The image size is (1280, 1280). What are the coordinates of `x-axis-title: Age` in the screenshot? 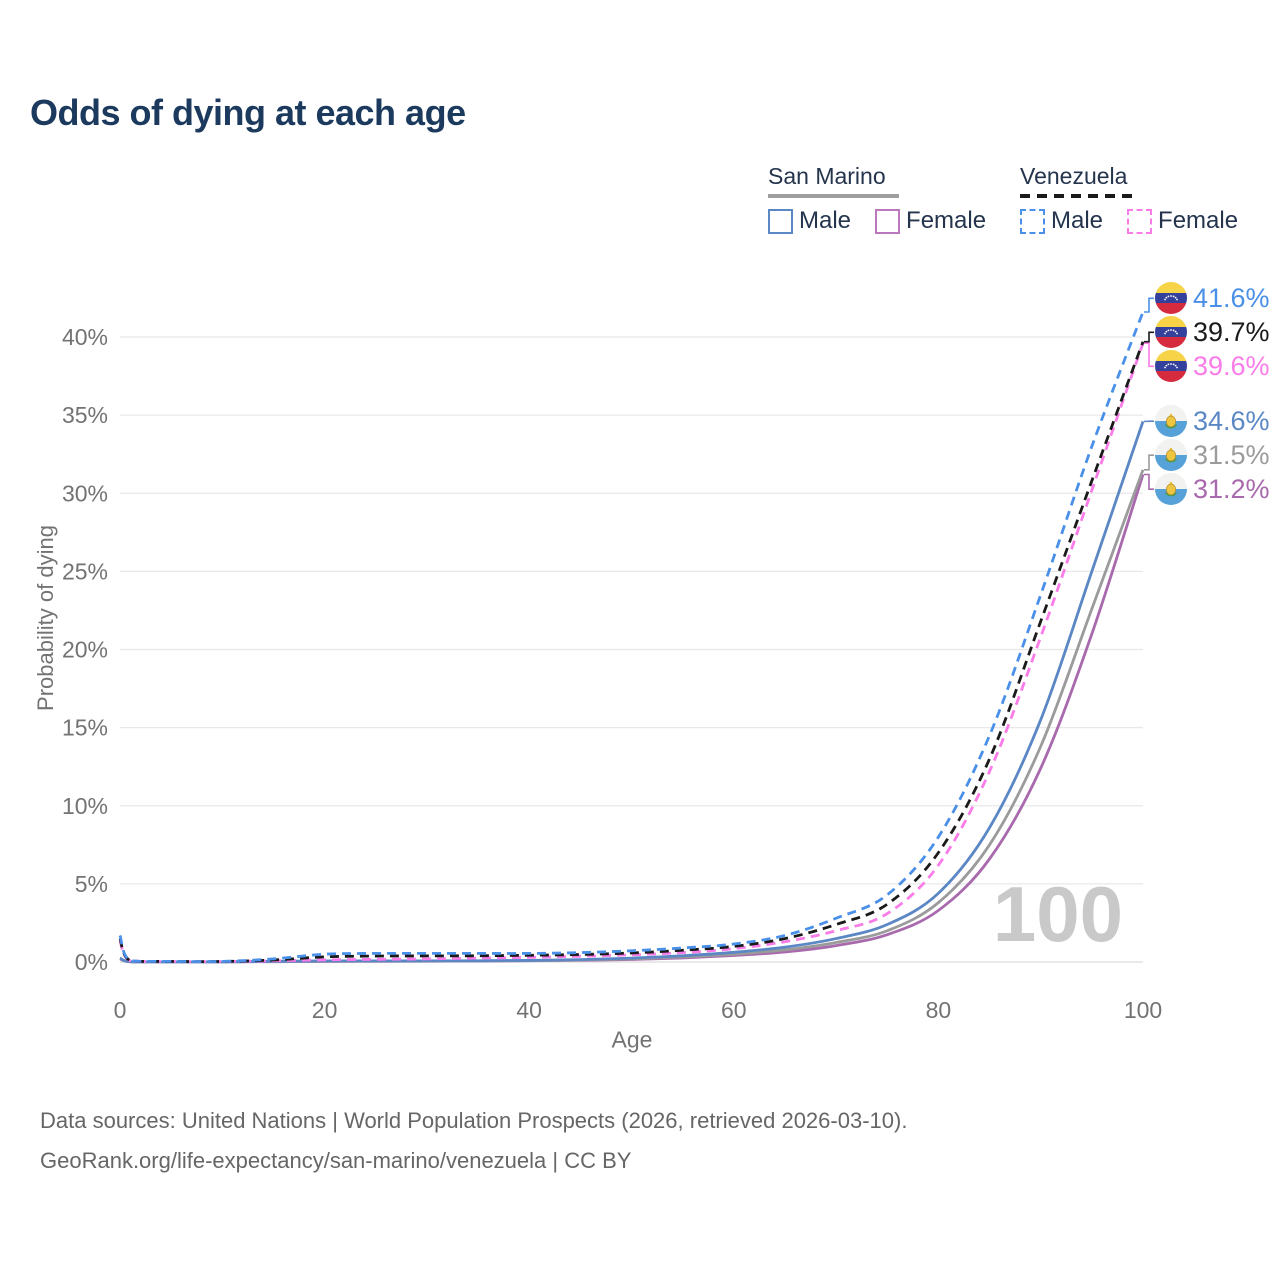 It's located at (632, 1039).